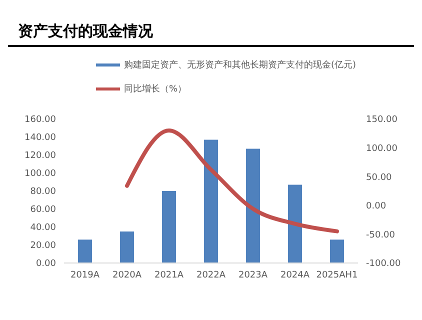  I want to click on chart-title: 资产支付的现金情况, so click(211, 27).